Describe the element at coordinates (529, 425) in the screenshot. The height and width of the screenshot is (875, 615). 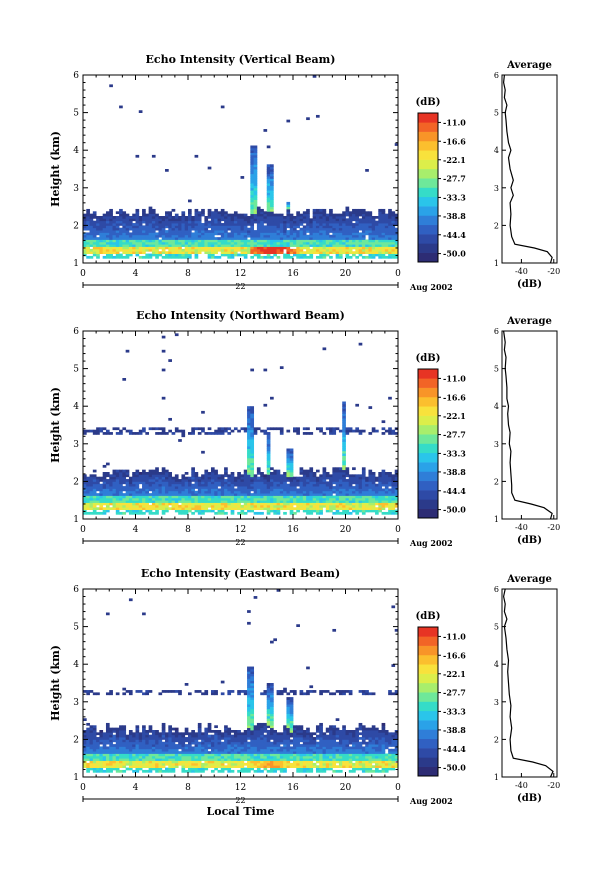
I see `average-frame` at that location.